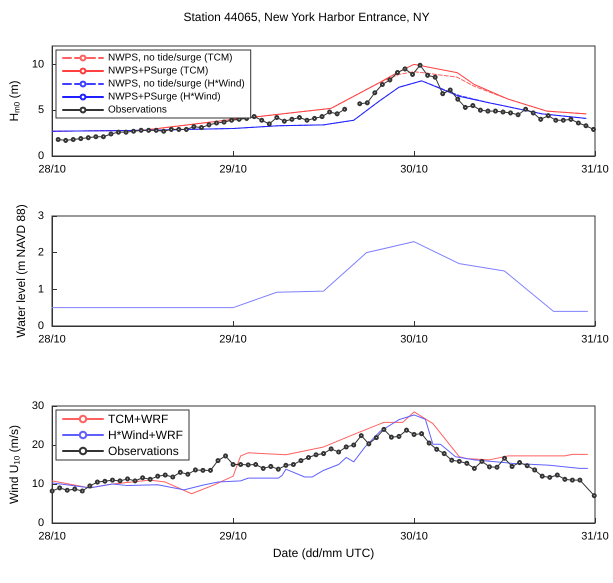  Describe the element at coordinates (14, 464) in the screenshot. I see `y-axis-title: Wind U10 (m/s)` at that location.